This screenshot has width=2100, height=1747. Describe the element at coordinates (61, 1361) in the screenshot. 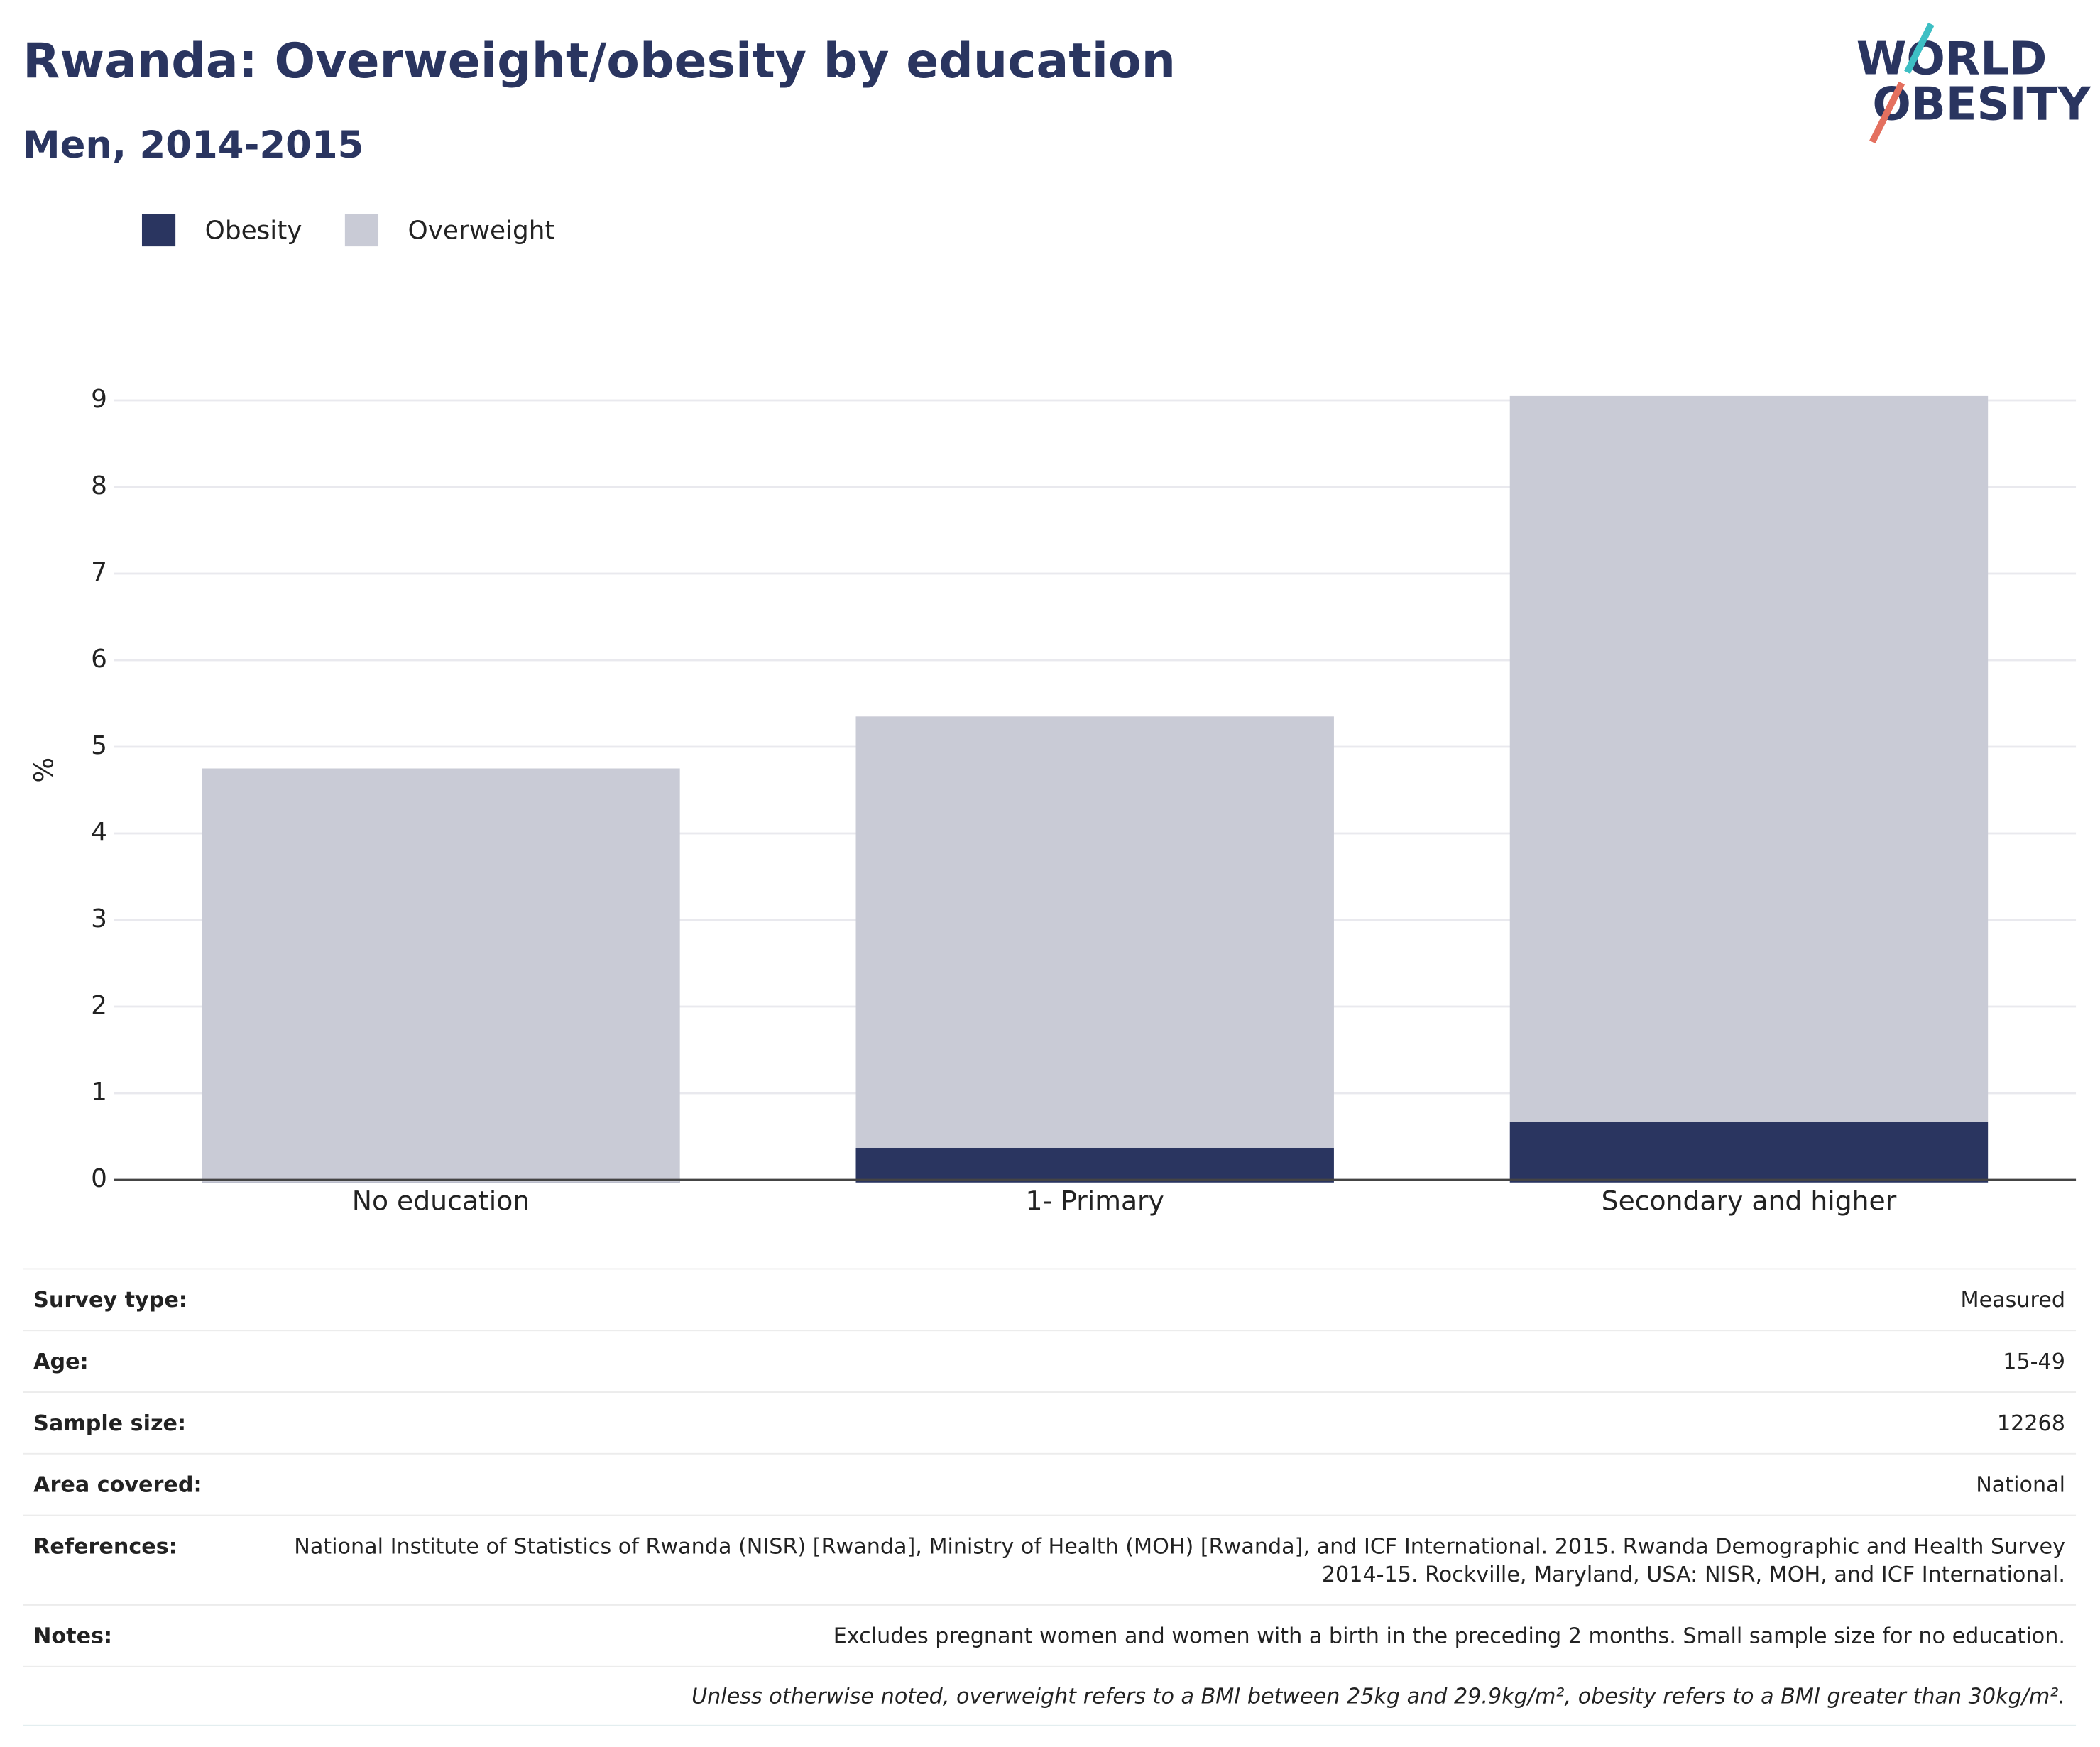

I see `row-label: Age:` at that location.